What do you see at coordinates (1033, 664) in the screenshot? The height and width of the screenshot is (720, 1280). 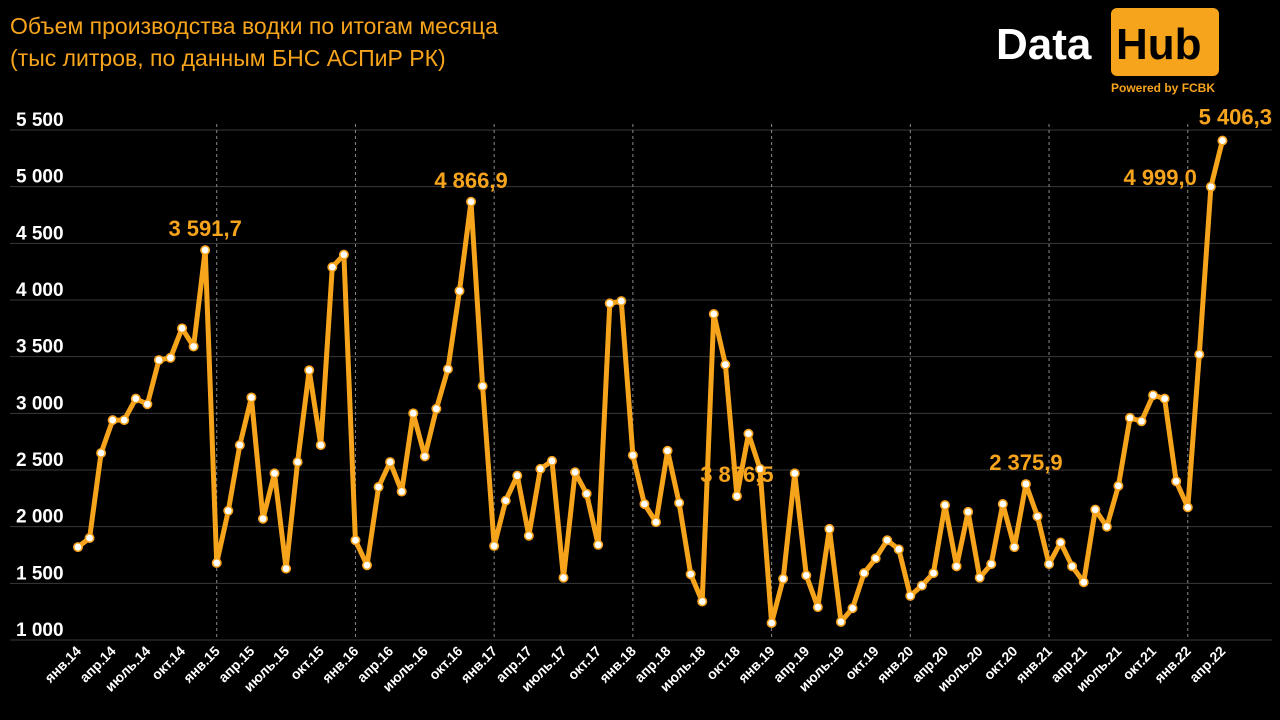 I see `x-tick-label: янв.21` at bounding box center [1033, 664].